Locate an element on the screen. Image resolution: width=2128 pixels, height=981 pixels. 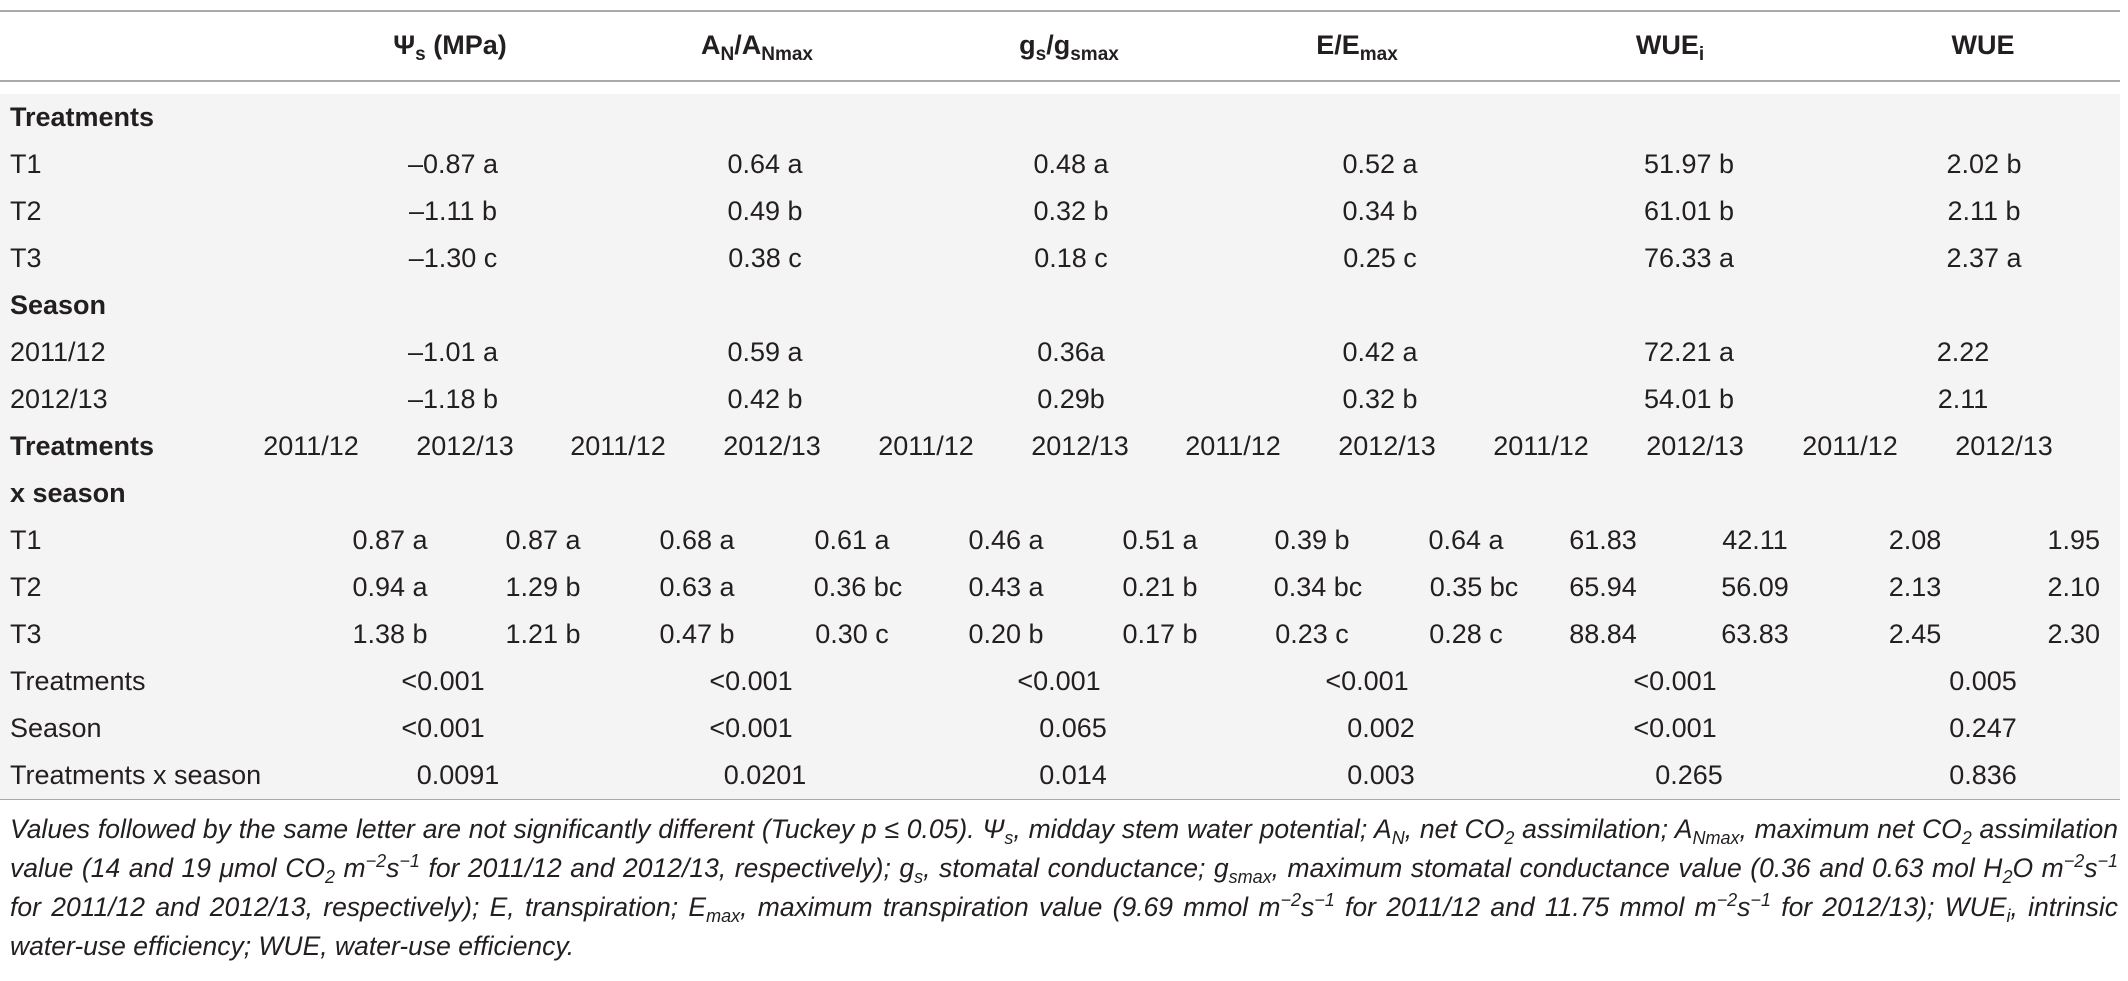
table-cell: 63.83 is located at coordinates (1755, 634).